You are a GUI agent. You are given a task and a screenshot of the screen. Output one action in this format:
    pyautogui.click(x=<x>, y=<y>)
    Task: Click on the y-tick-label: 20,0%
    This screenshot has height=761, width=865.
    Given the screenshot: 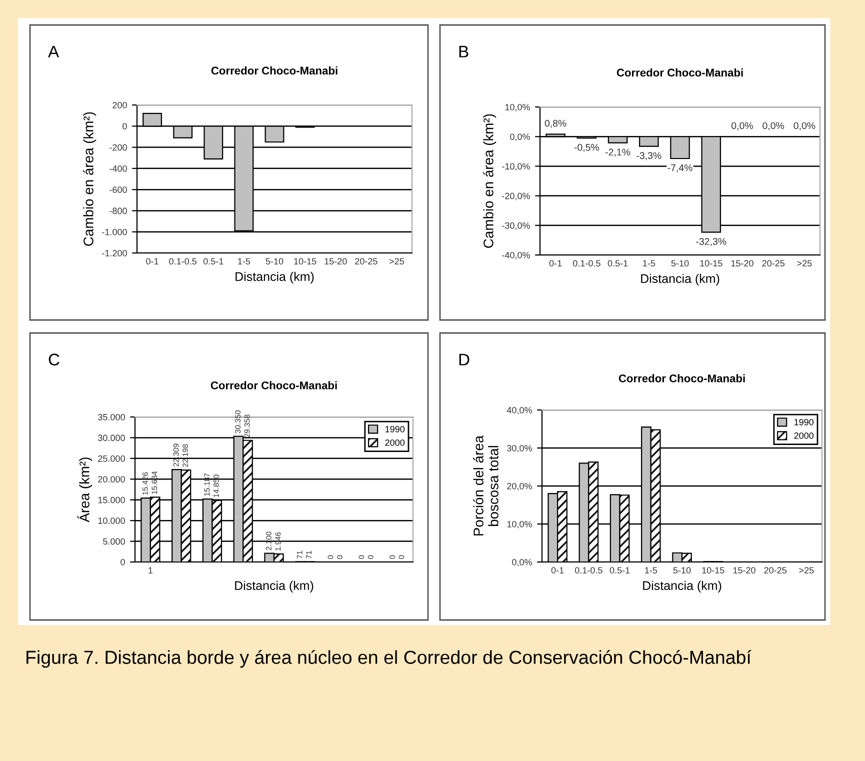 What is the action you would take?
    pyautogui.click(x=519, y=486)
    